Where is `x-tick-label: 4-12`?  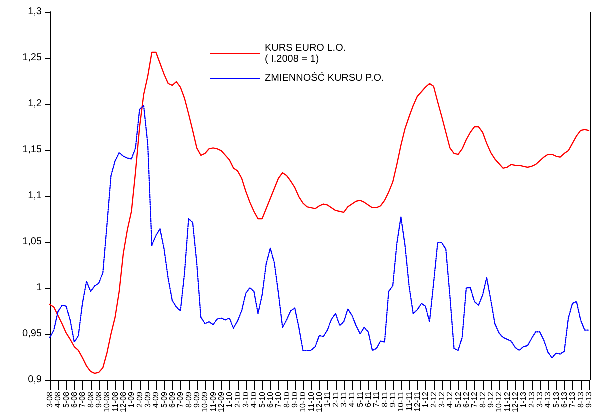 x-tick-label: 4-12 is located at coordinates (450, 399).